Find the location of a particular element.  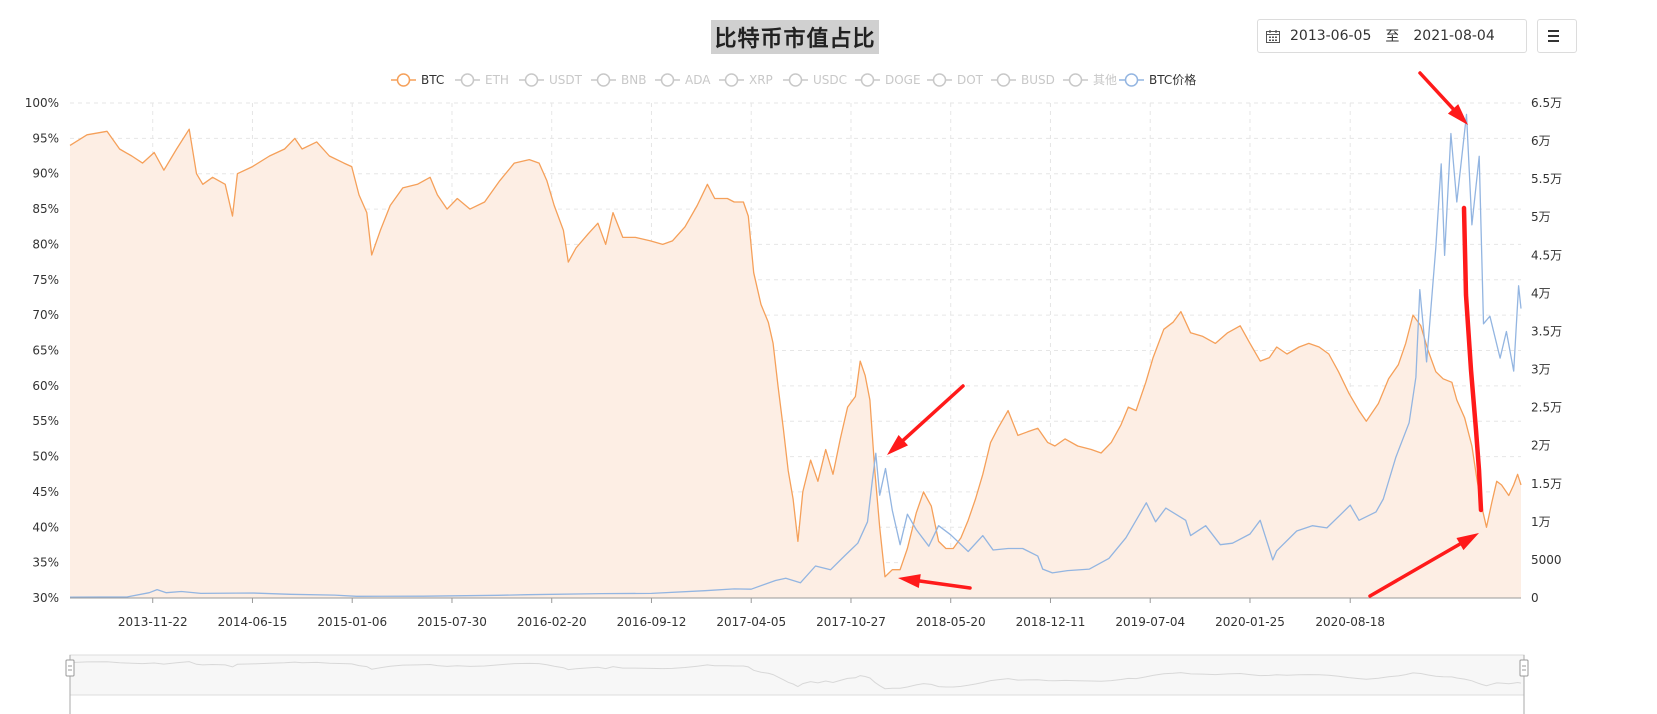

legend-item-BUSD: BUSD is located at coordinates (1023, 80).